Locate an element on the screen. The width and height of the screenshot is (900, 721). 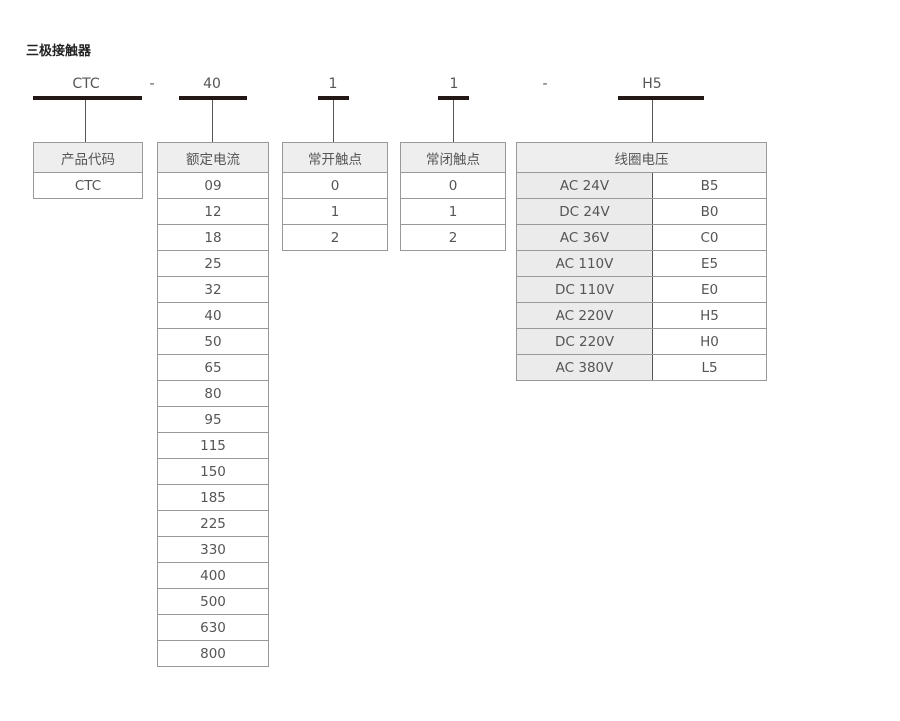
table-row: AC 24V B5 is located at coordinates (641, 185).